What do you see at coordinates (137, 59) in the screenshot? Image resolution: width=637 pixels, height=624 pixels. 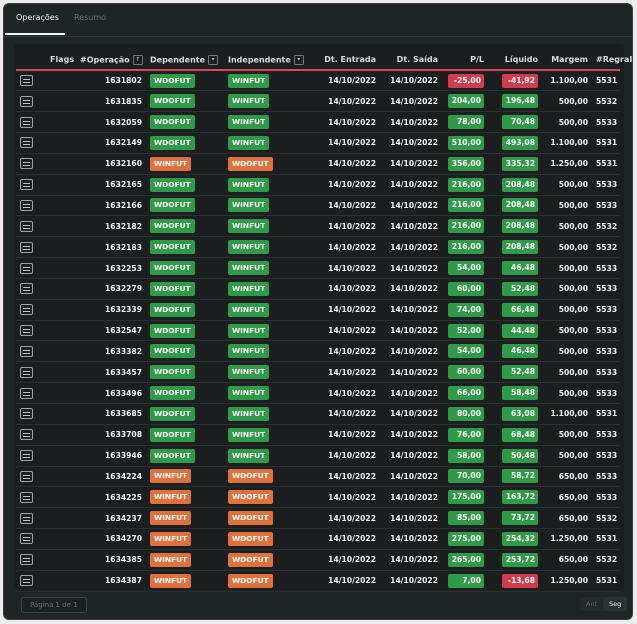 I see `sort-icon: ↑` at bounding box center [137, 59].